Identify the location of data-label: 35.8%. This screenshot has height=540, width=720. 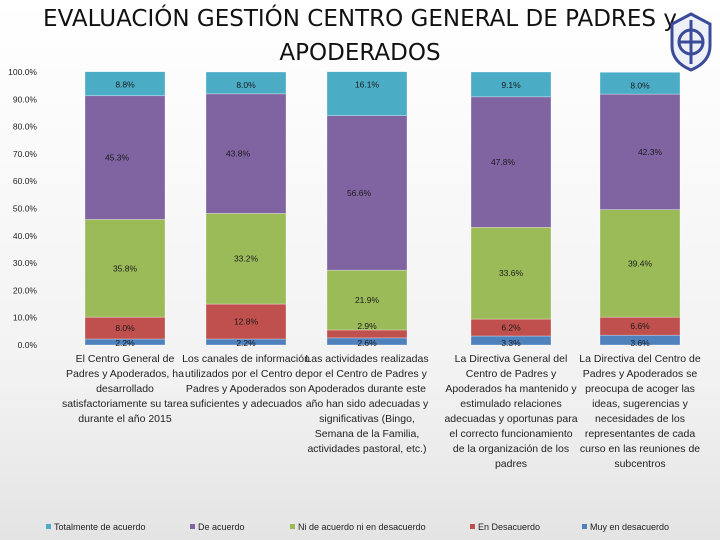
(125, 268).